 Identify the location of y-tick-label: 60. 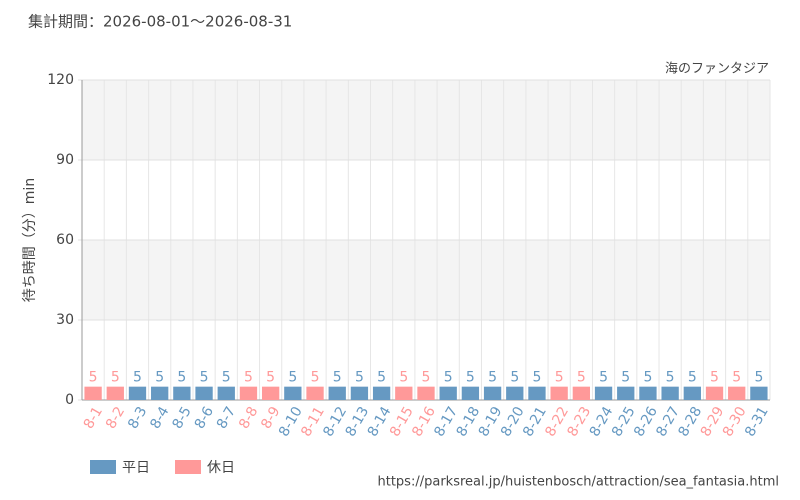
(65, 240).